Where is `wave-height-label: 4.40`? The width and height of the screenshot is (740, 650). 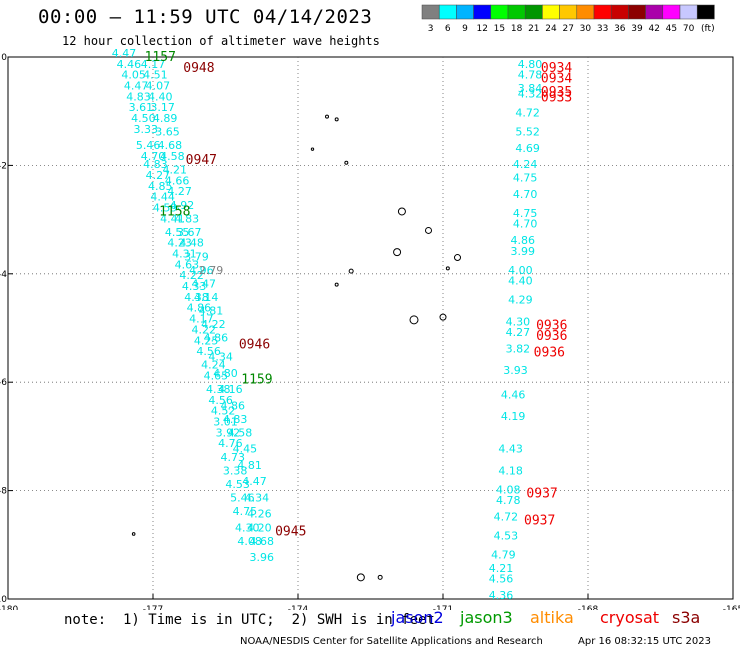 wave-height-label: 4.40 is located at coordinates (160, 96).